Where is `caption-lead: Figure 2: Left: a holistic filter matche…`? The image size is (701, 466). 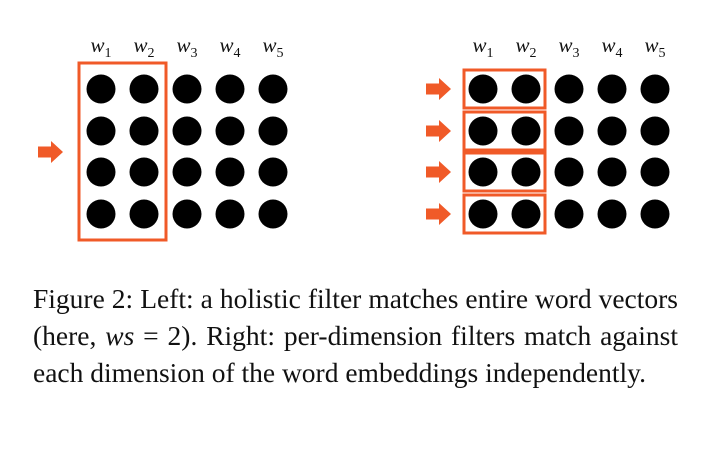 caption-lead: Figure 2: Left: a holistic filter matche… is located at coordinates (355, 317).